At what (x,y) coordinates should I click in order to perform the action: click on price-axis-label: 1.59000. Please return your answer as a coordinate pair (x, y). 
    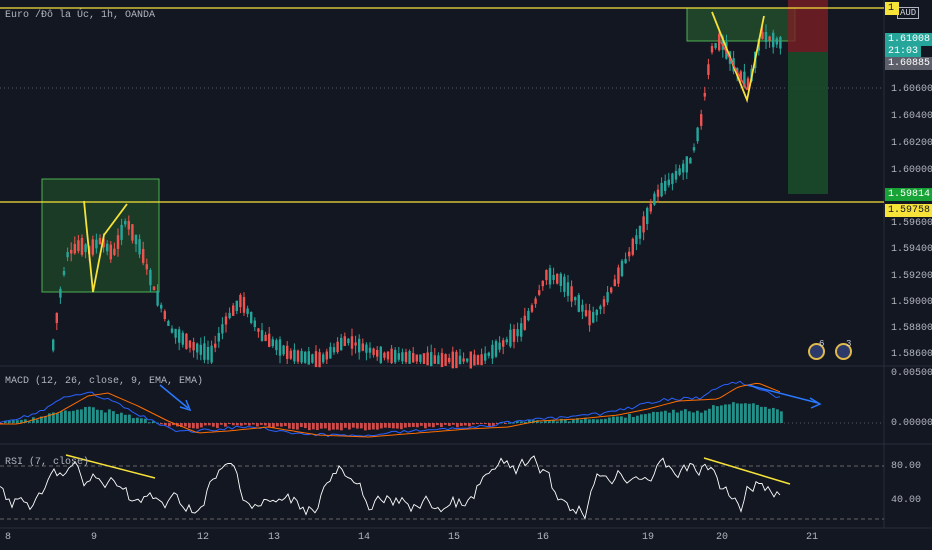
    Looking at the image, I should click on (911, 302).